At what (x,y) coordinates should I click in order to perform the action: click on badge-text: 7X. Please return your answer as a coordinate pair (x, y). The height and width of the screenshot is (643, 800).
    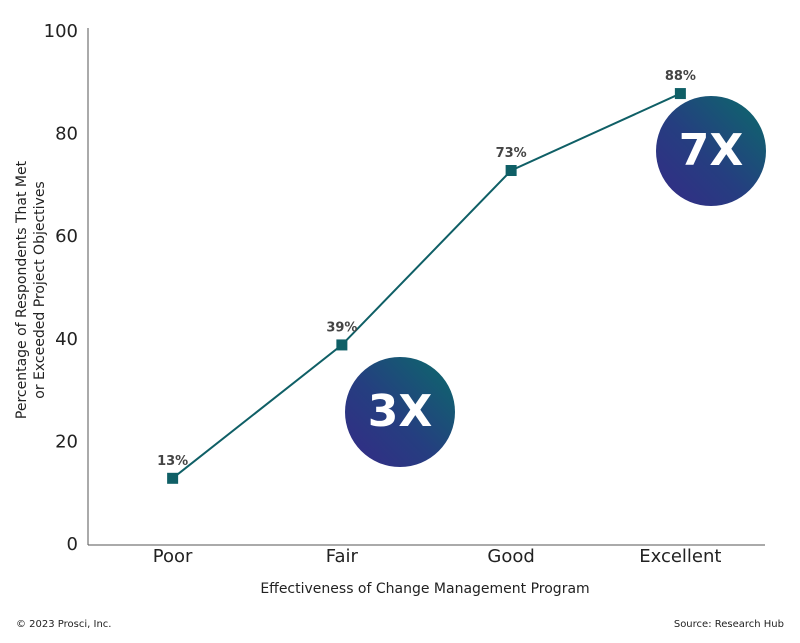
    Looking at the image, I should click on (711, 150).